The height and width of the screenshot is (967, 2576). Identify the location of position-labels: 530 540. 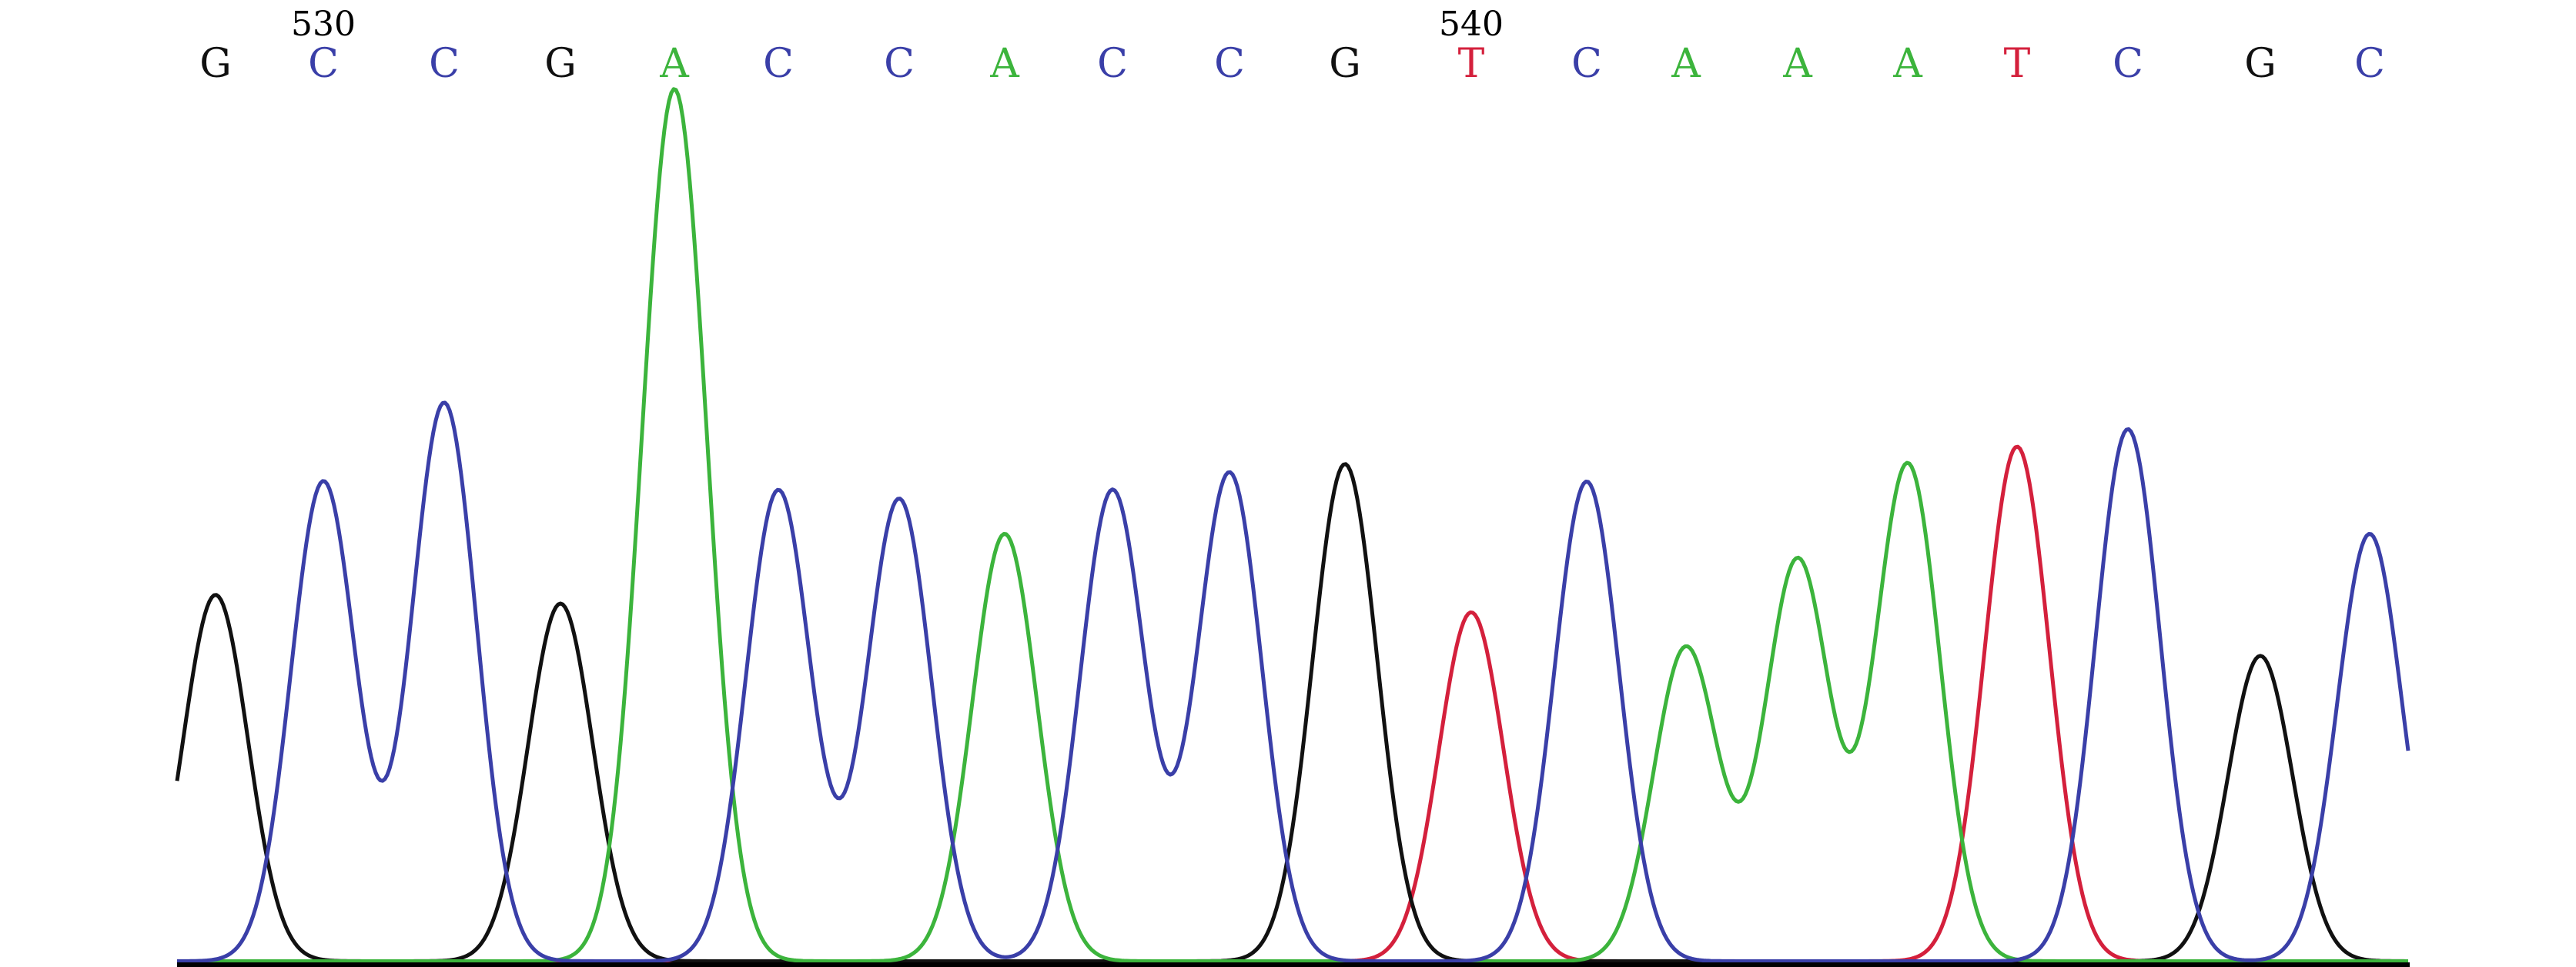
(898, 24).